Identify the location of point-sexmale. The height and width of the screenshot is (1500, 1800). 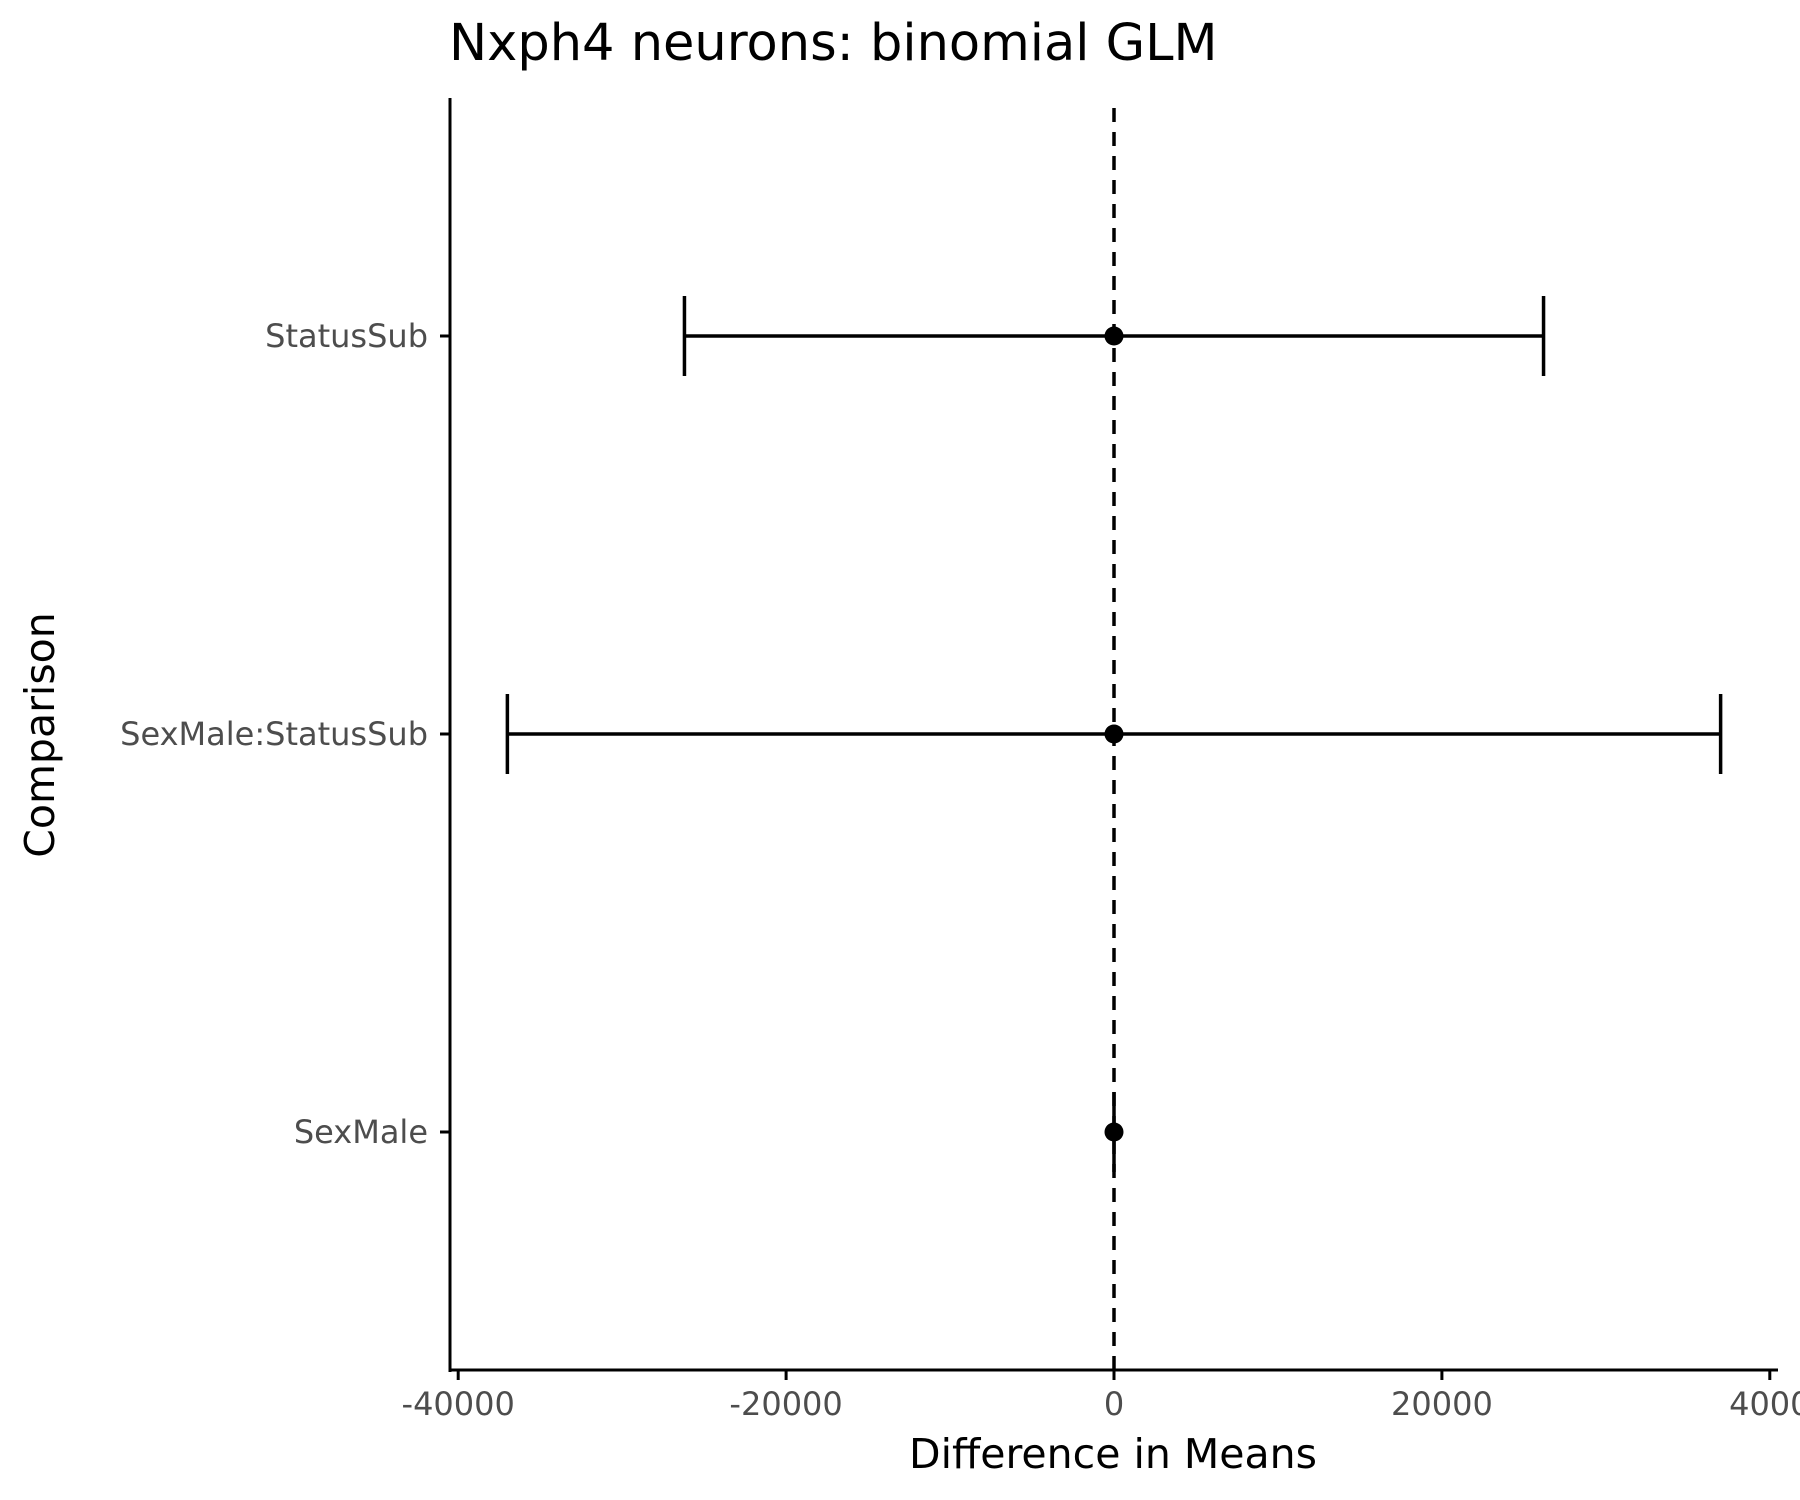
(1114, 1132).